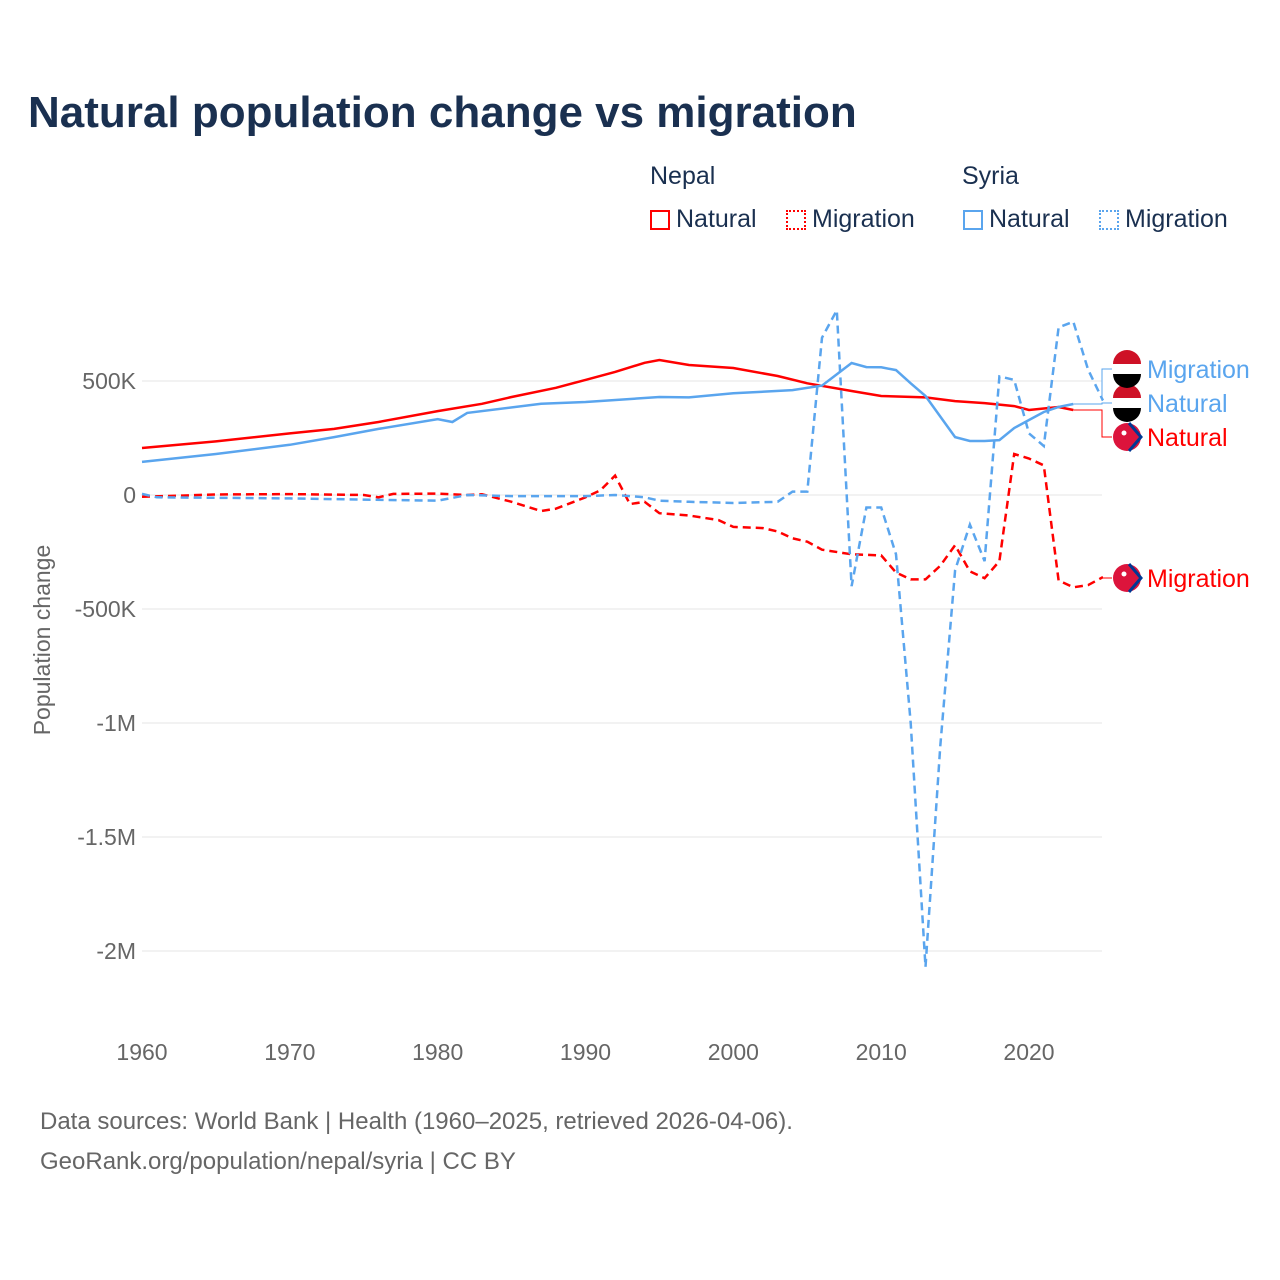 The image size is (1280, 1280). Describe the element at coordinates (289, 1052) in the screenshot. I see `x-tick-label: 1970` at that location.